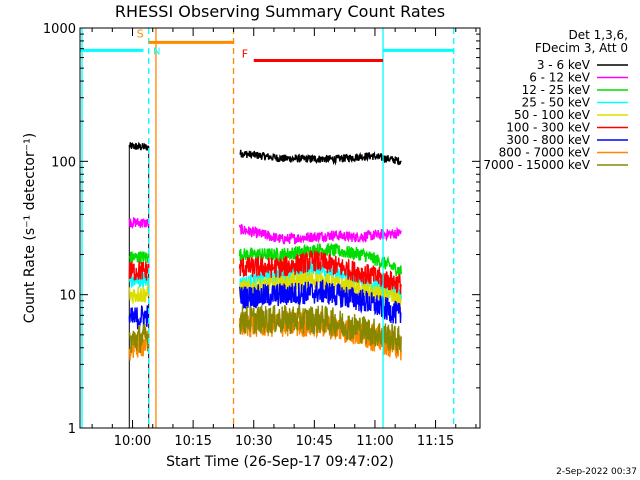 This screenshot has height=480, width=640. Describe the element at coordinates (132, 441) in the screenshot. I see `x-tick-label: 10:00` at that location.